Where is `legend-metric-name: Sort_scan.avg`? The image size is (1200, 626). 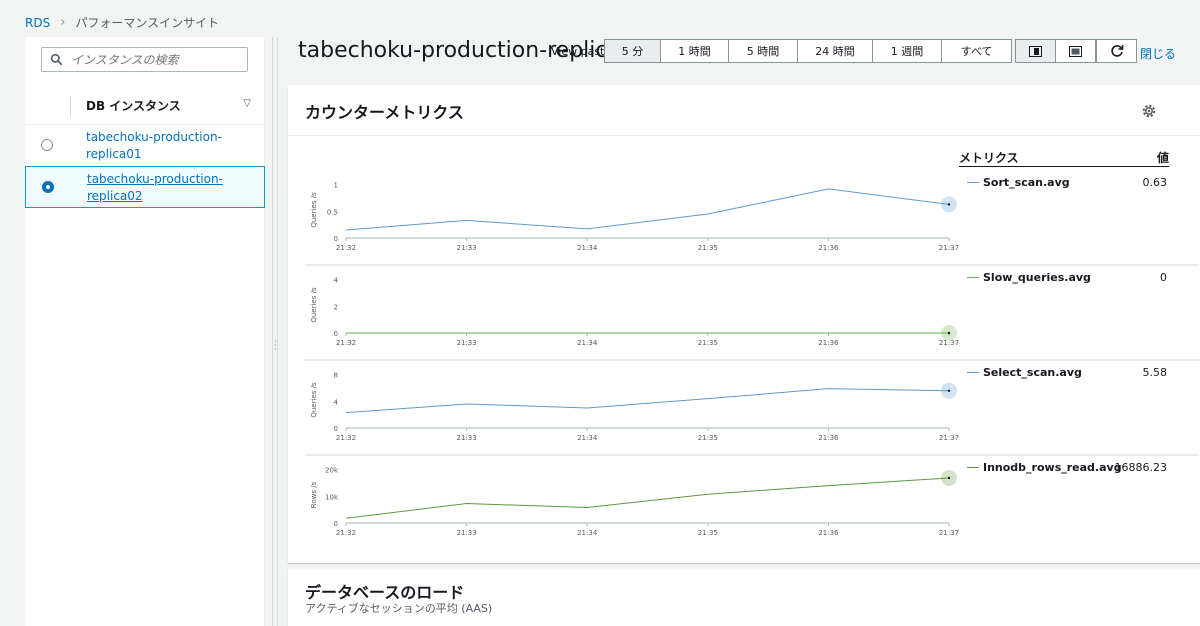
legend-metric-name: Sort_scan.avg is located at coordinates (1026, 182).